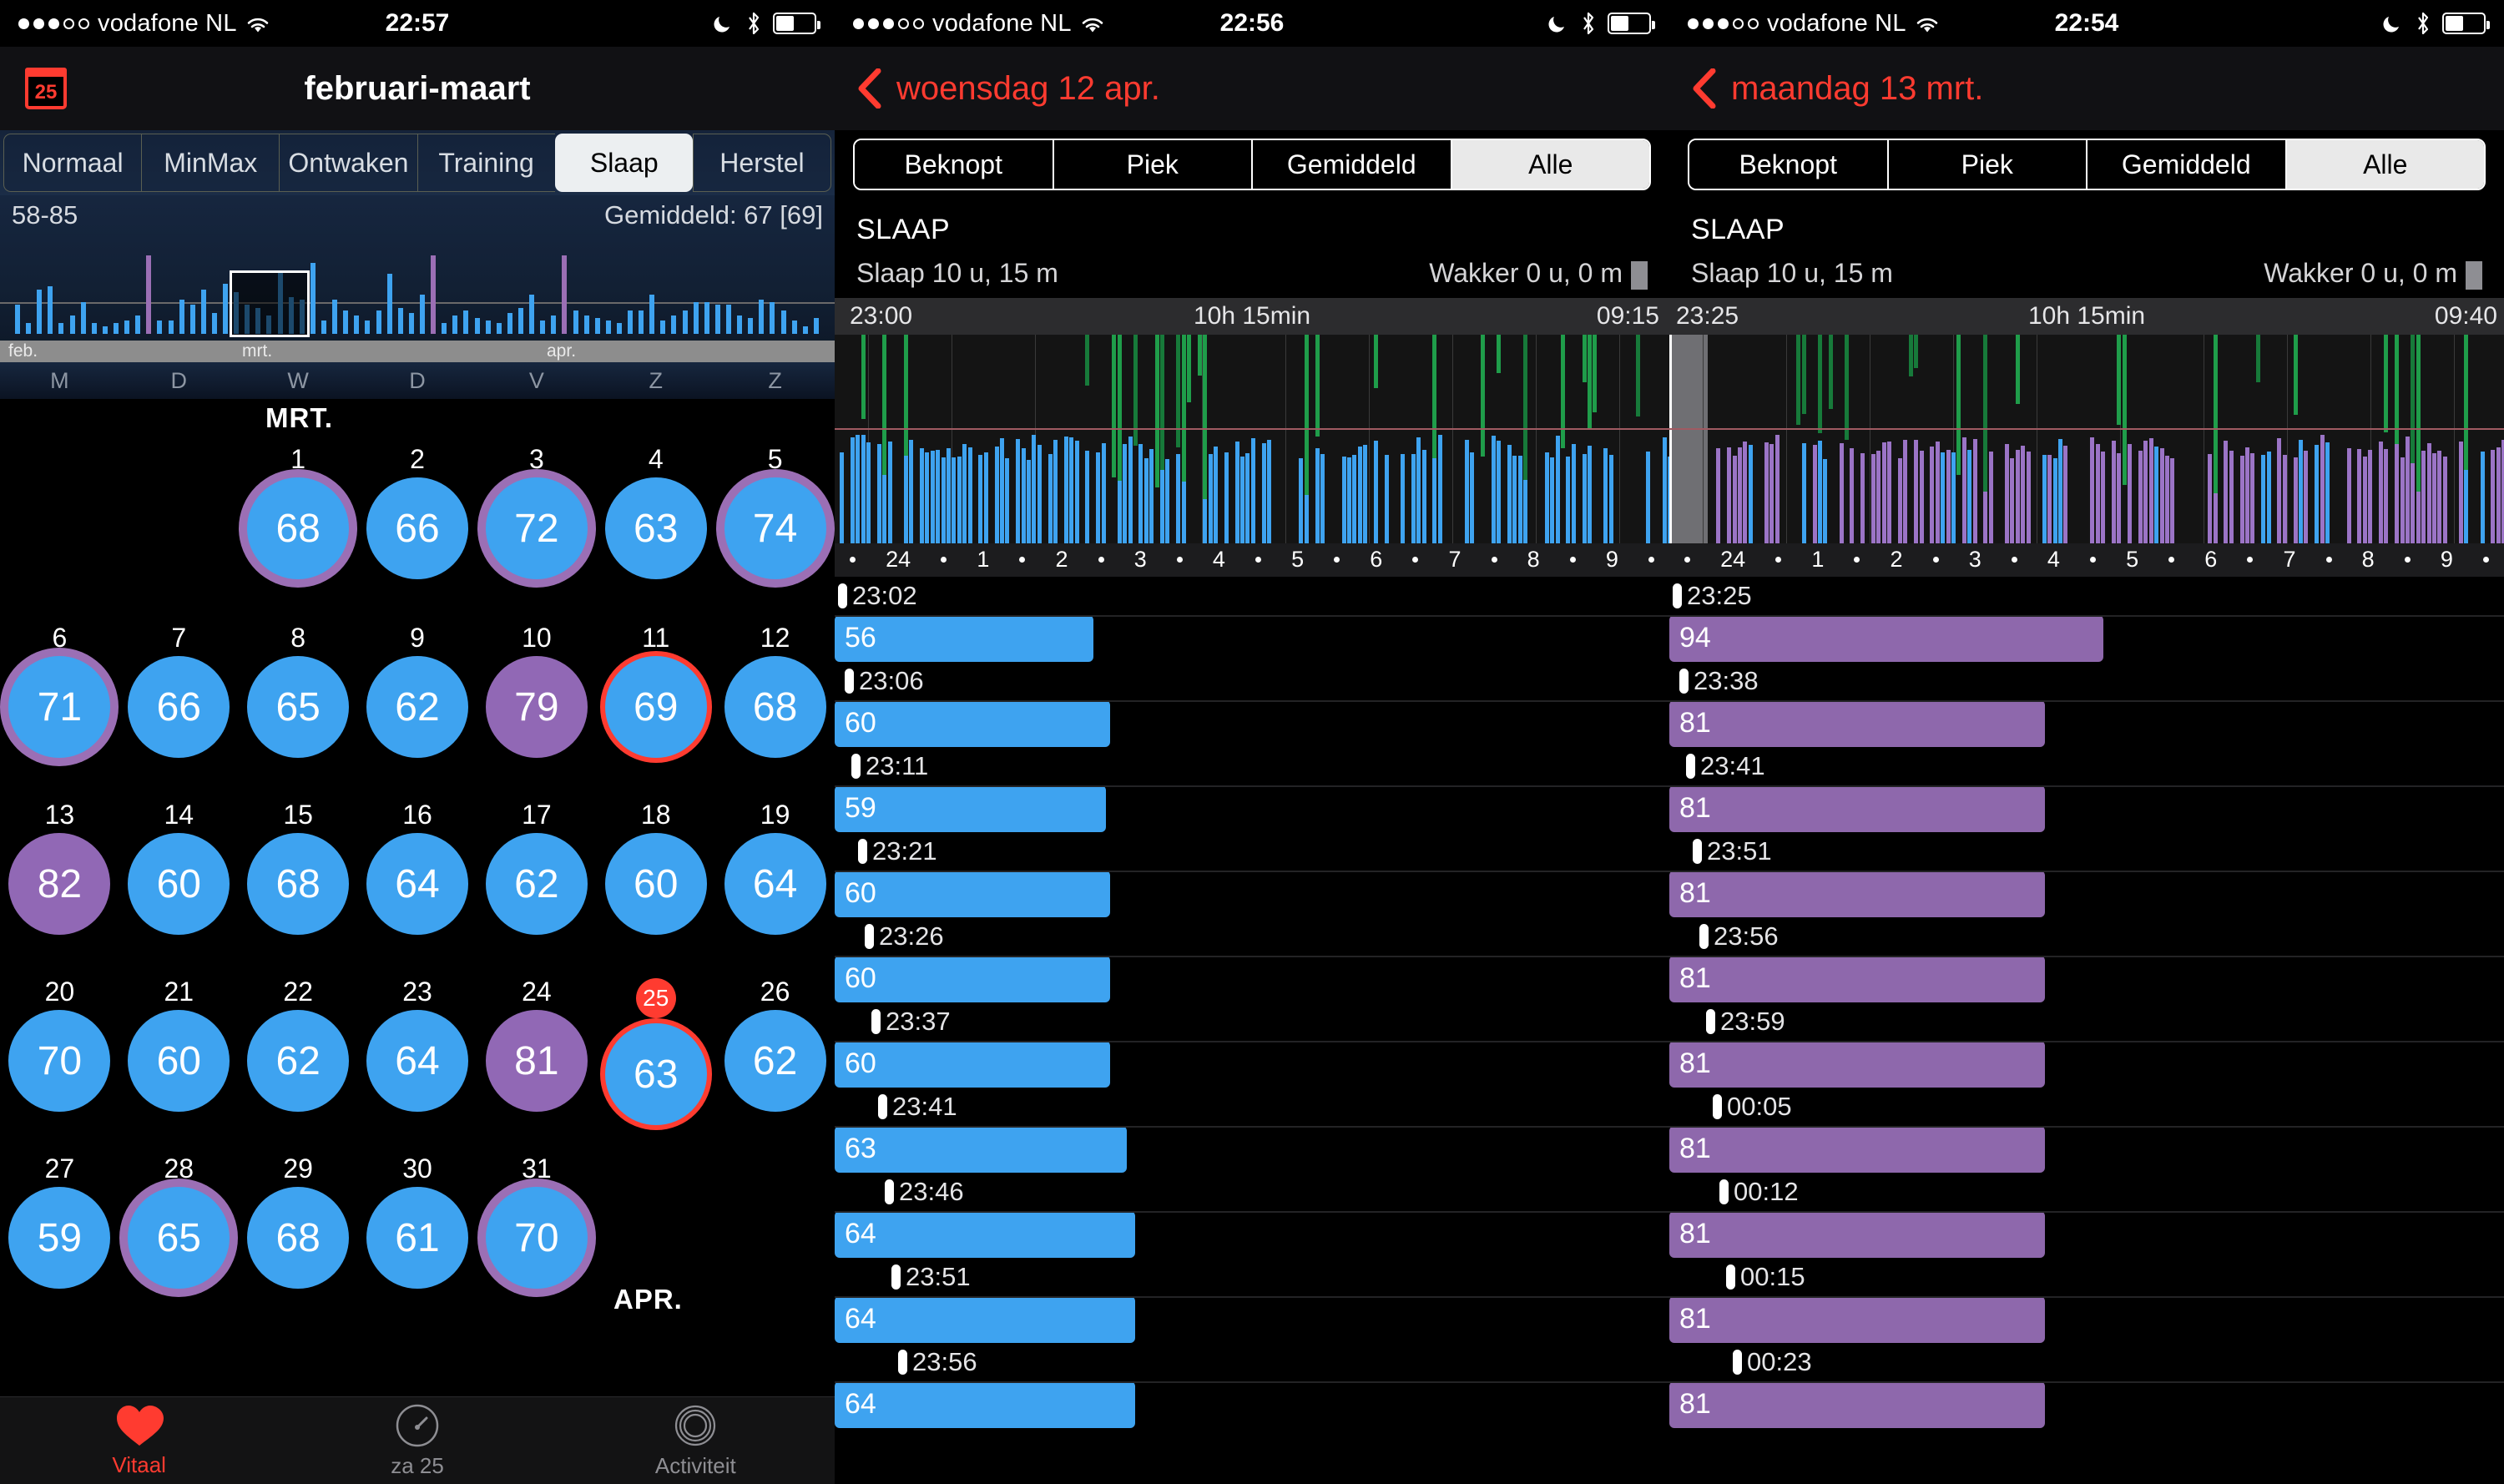 This screenshot has height=1484, width=2504. Describe the element at coordinates (298, 512) in the screenshot. I see `calendar-day-cell: 1 68` at that location.